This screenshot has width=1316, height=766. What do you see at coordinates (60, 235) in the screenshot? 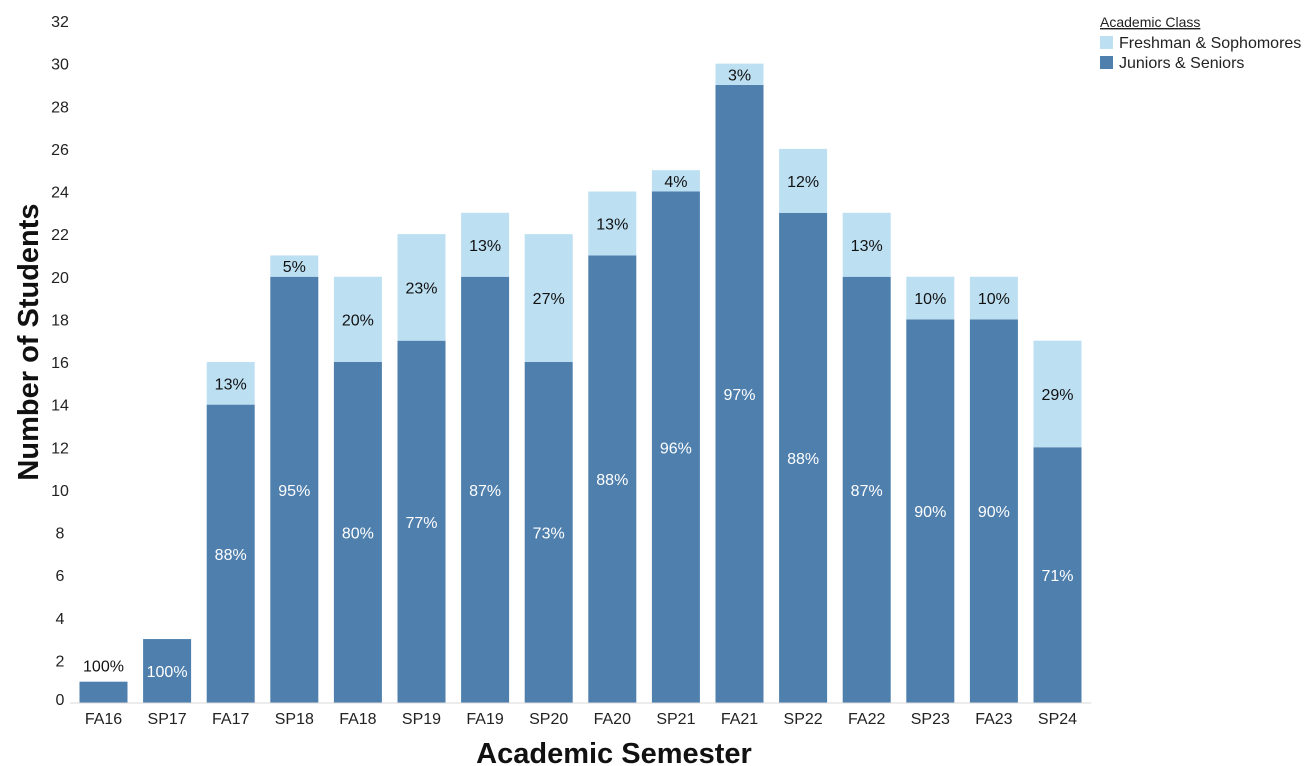
I see `y-tick-label: 22` at bounding box center [60, 235].